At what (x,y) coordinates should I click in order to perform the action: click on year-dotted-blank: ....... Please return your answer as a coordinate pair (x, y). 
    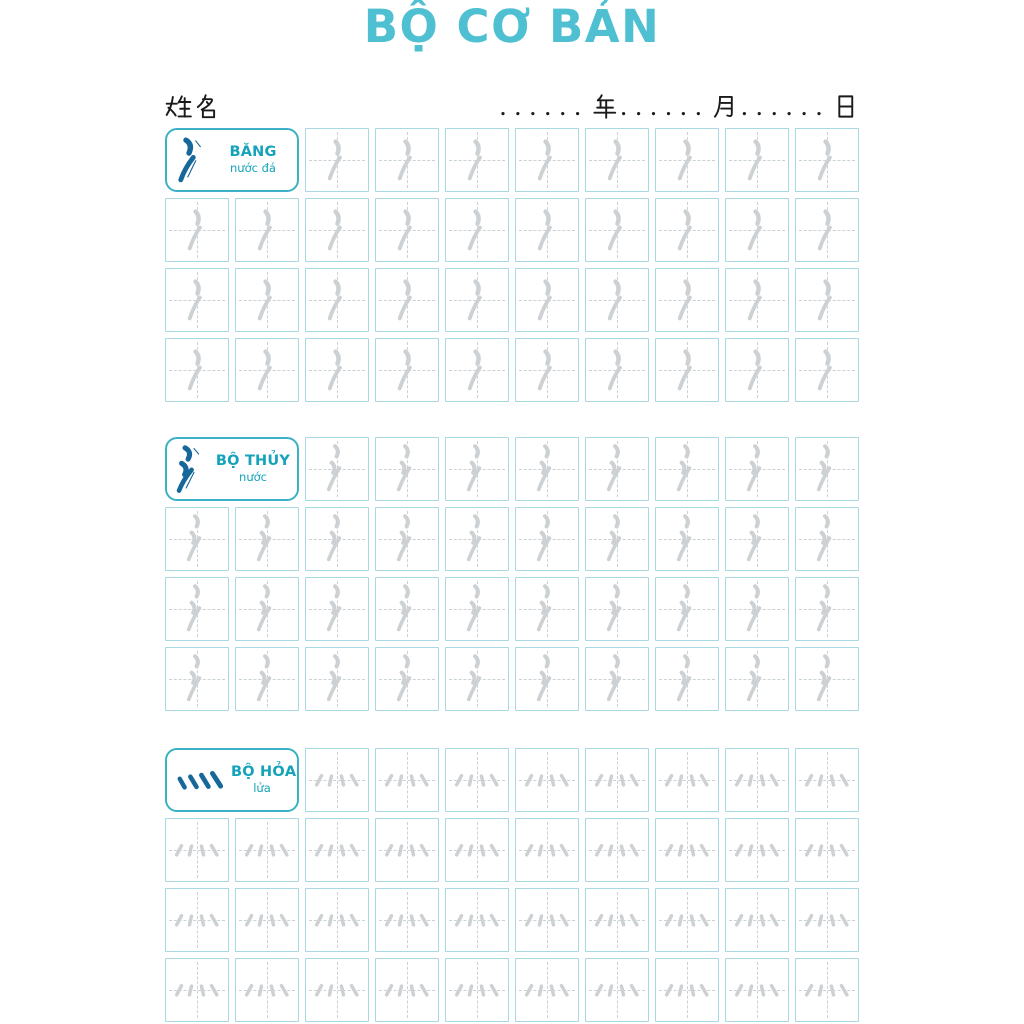
    Looking at the image, I should click on (543, 106).